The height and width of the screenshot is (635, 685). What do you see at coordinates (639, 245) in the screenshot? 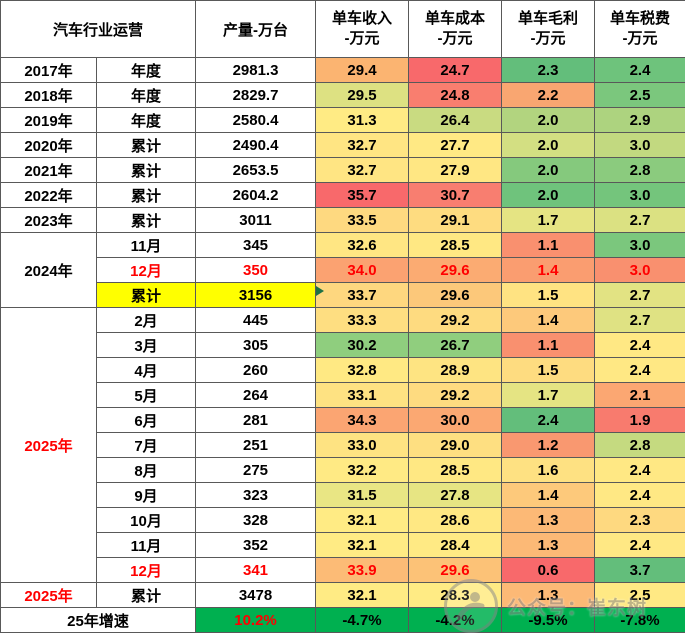
I see `metric-cell: 3.0` at bounding box center [639, 245].